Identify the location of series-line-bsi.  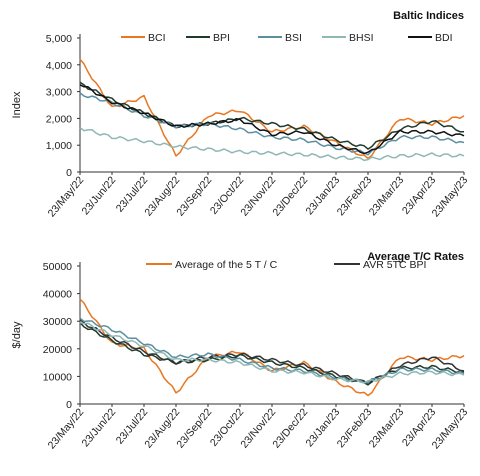
(272, 124).